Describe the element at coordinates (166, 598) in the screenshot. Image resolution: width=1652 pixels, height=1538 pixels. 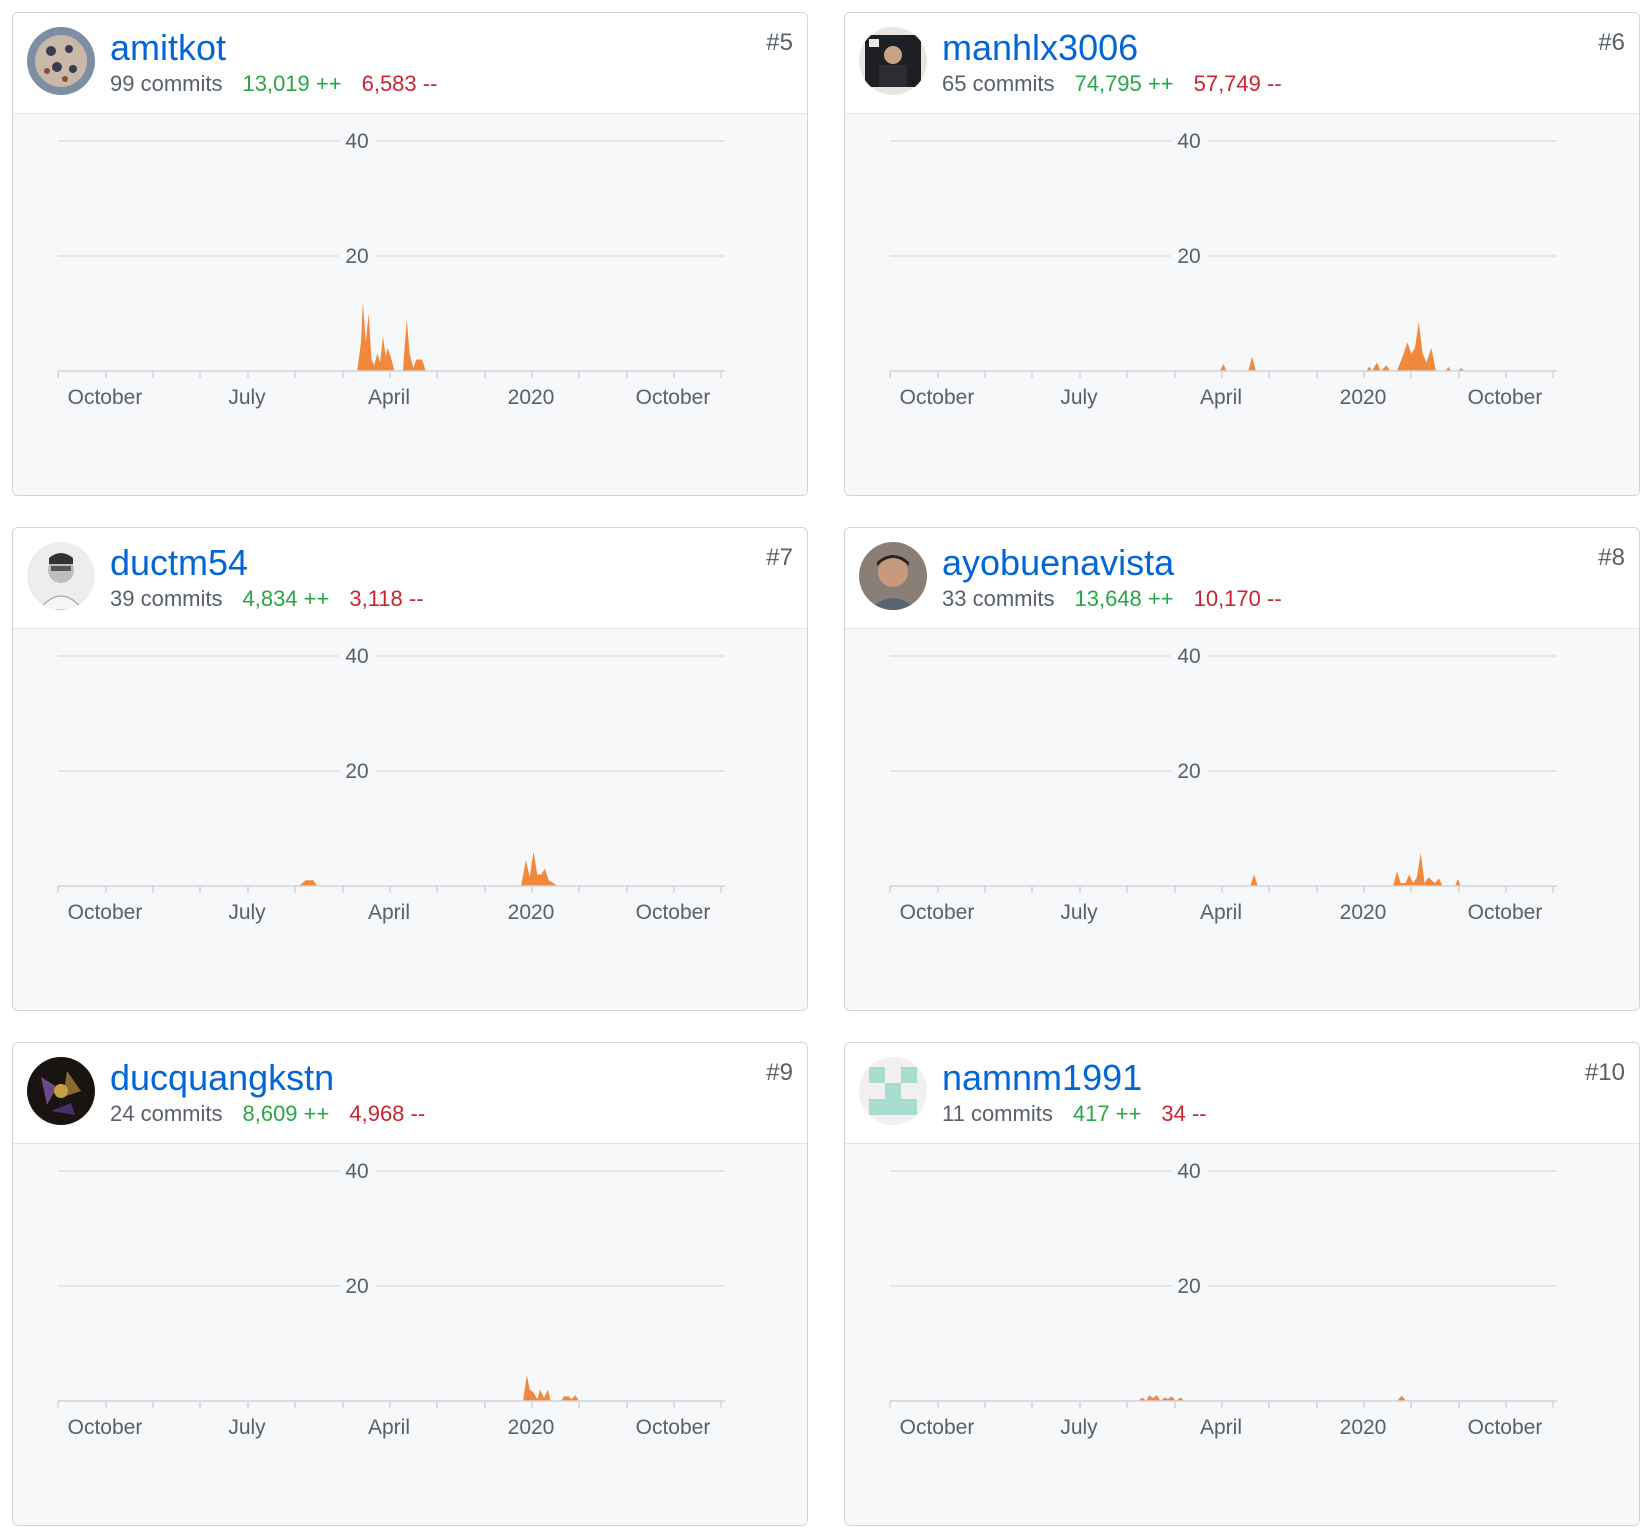
I see `commit-count: 39 commits` at that location.